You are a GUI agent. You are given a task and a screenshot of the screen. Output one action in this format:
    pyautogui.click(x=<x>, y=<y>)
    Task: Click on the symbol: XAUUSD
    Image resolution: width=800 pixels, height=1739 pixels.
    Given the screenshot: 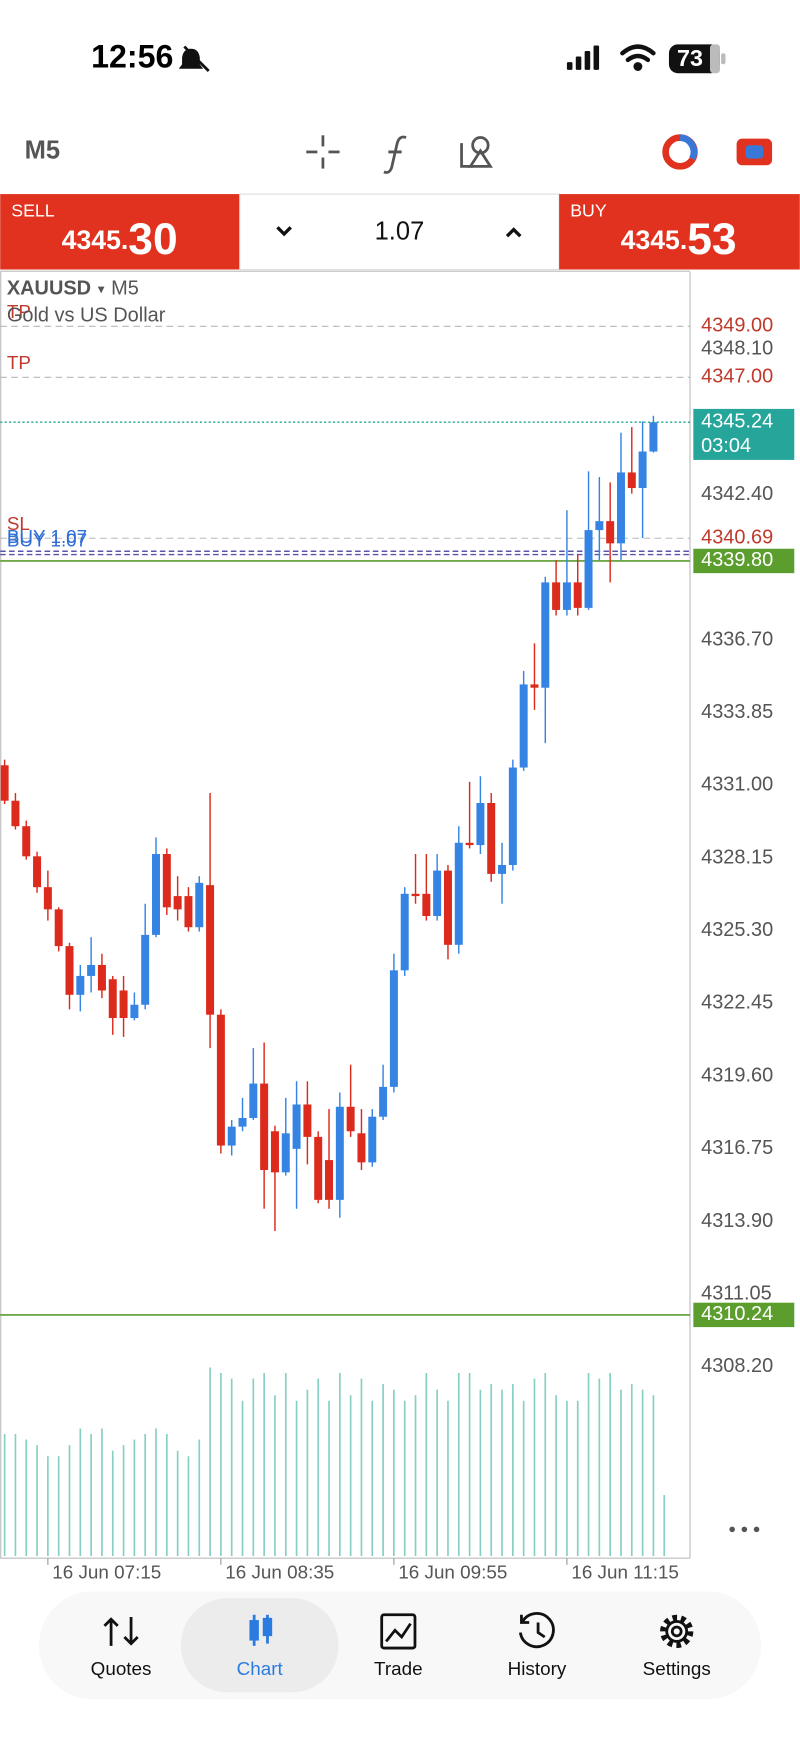 What is the action you would take?
    pyautogui.click(x=49, y=289)
    